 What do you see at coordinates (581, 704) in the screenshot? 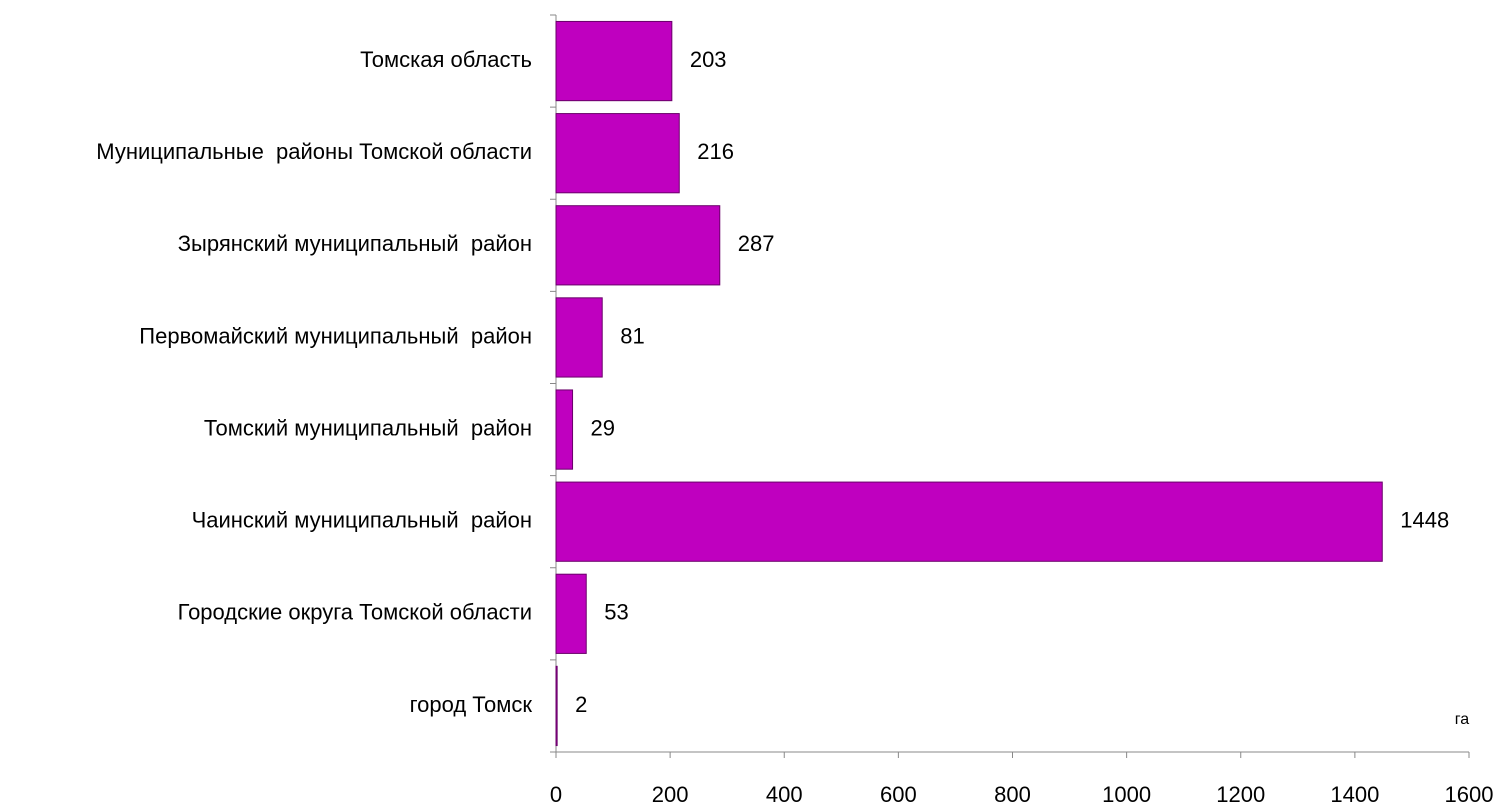
I see `data-label: 2` at bounding box center [581, 704].